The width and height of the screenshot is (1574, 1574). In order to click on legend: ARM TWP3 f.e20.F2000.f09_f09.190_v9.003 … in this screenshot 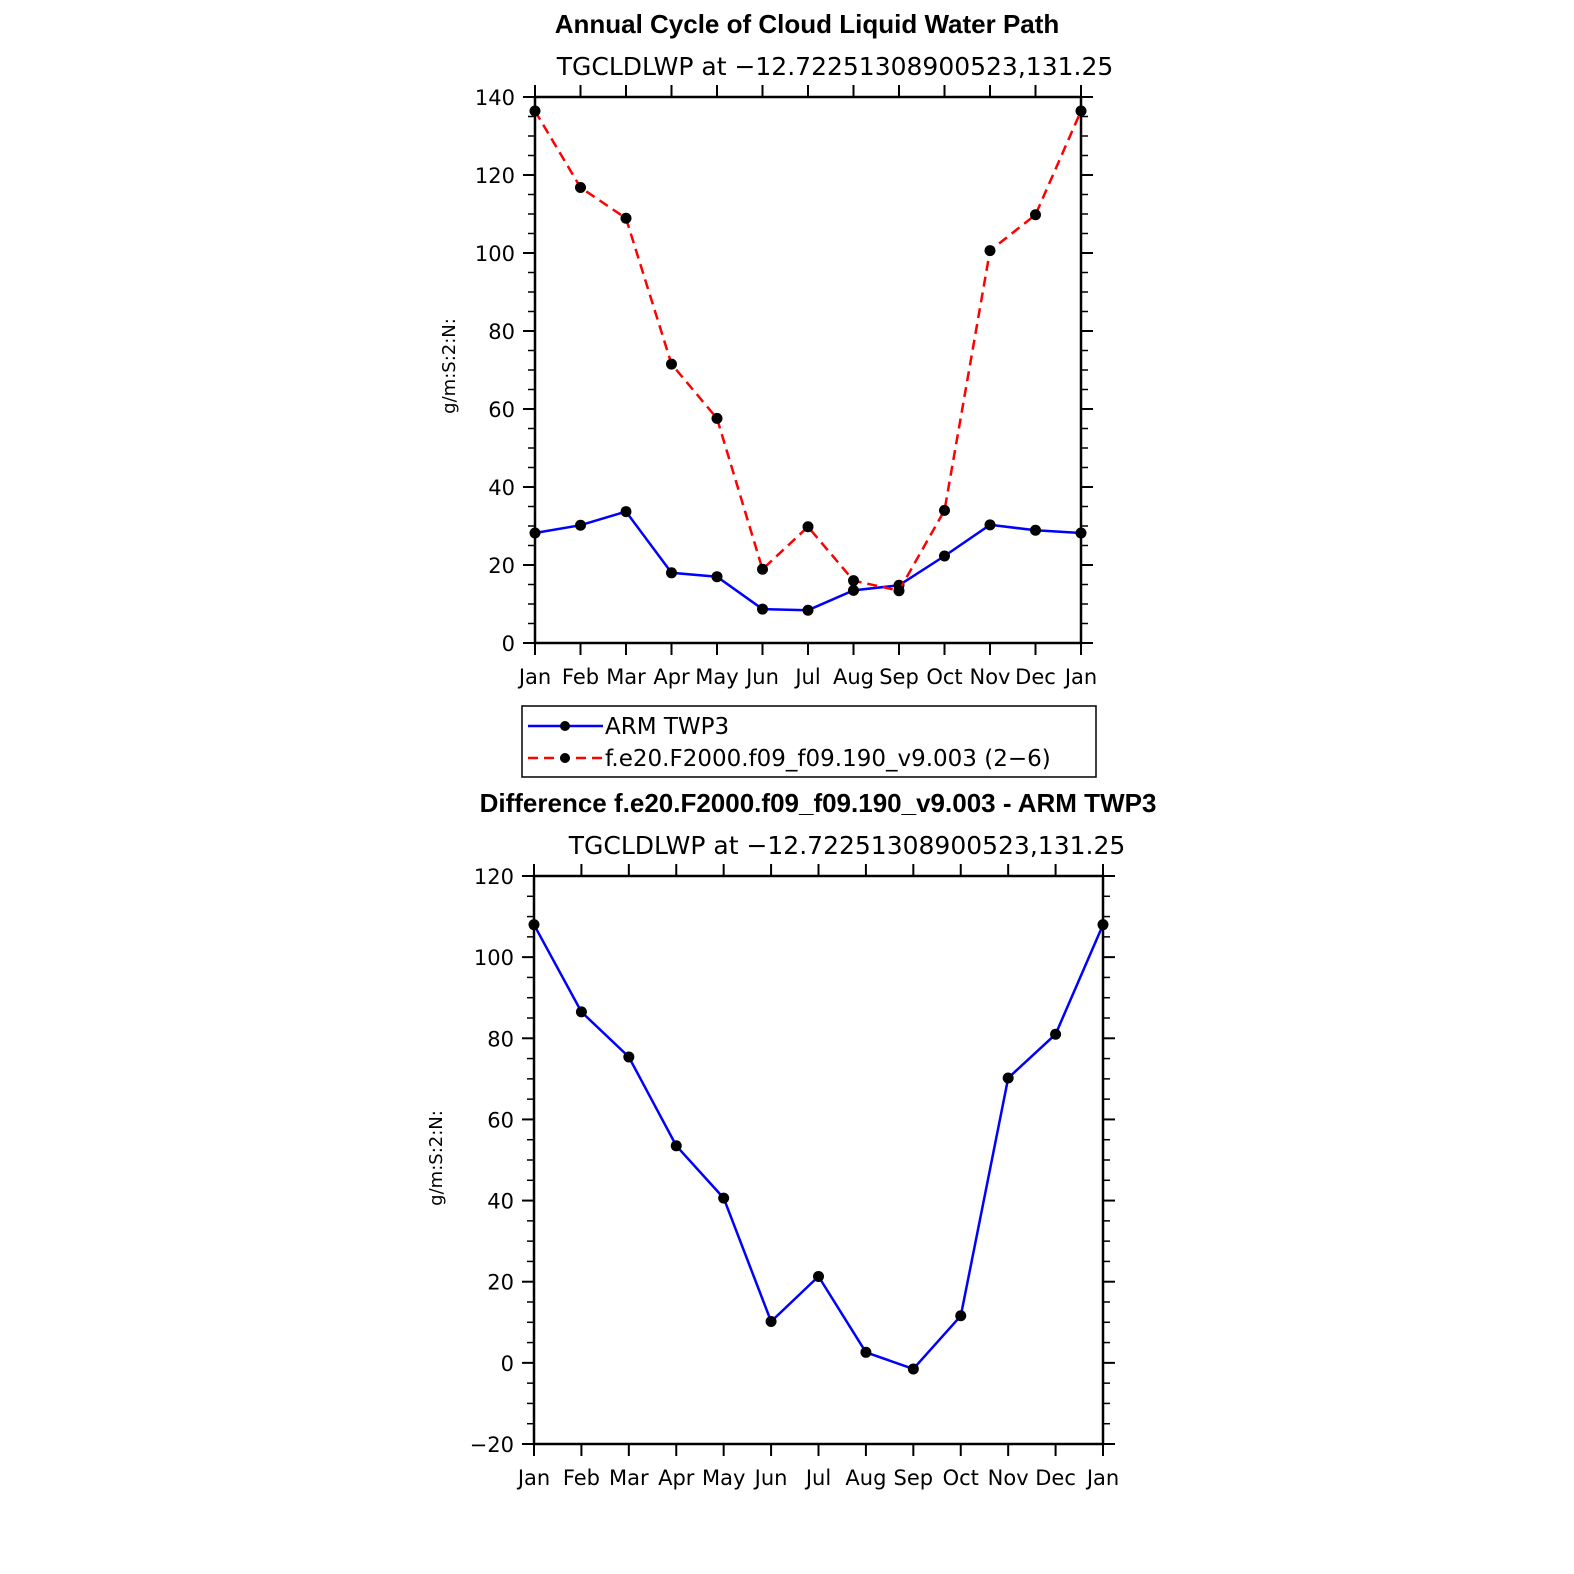, I will do `click(809, 741)`.